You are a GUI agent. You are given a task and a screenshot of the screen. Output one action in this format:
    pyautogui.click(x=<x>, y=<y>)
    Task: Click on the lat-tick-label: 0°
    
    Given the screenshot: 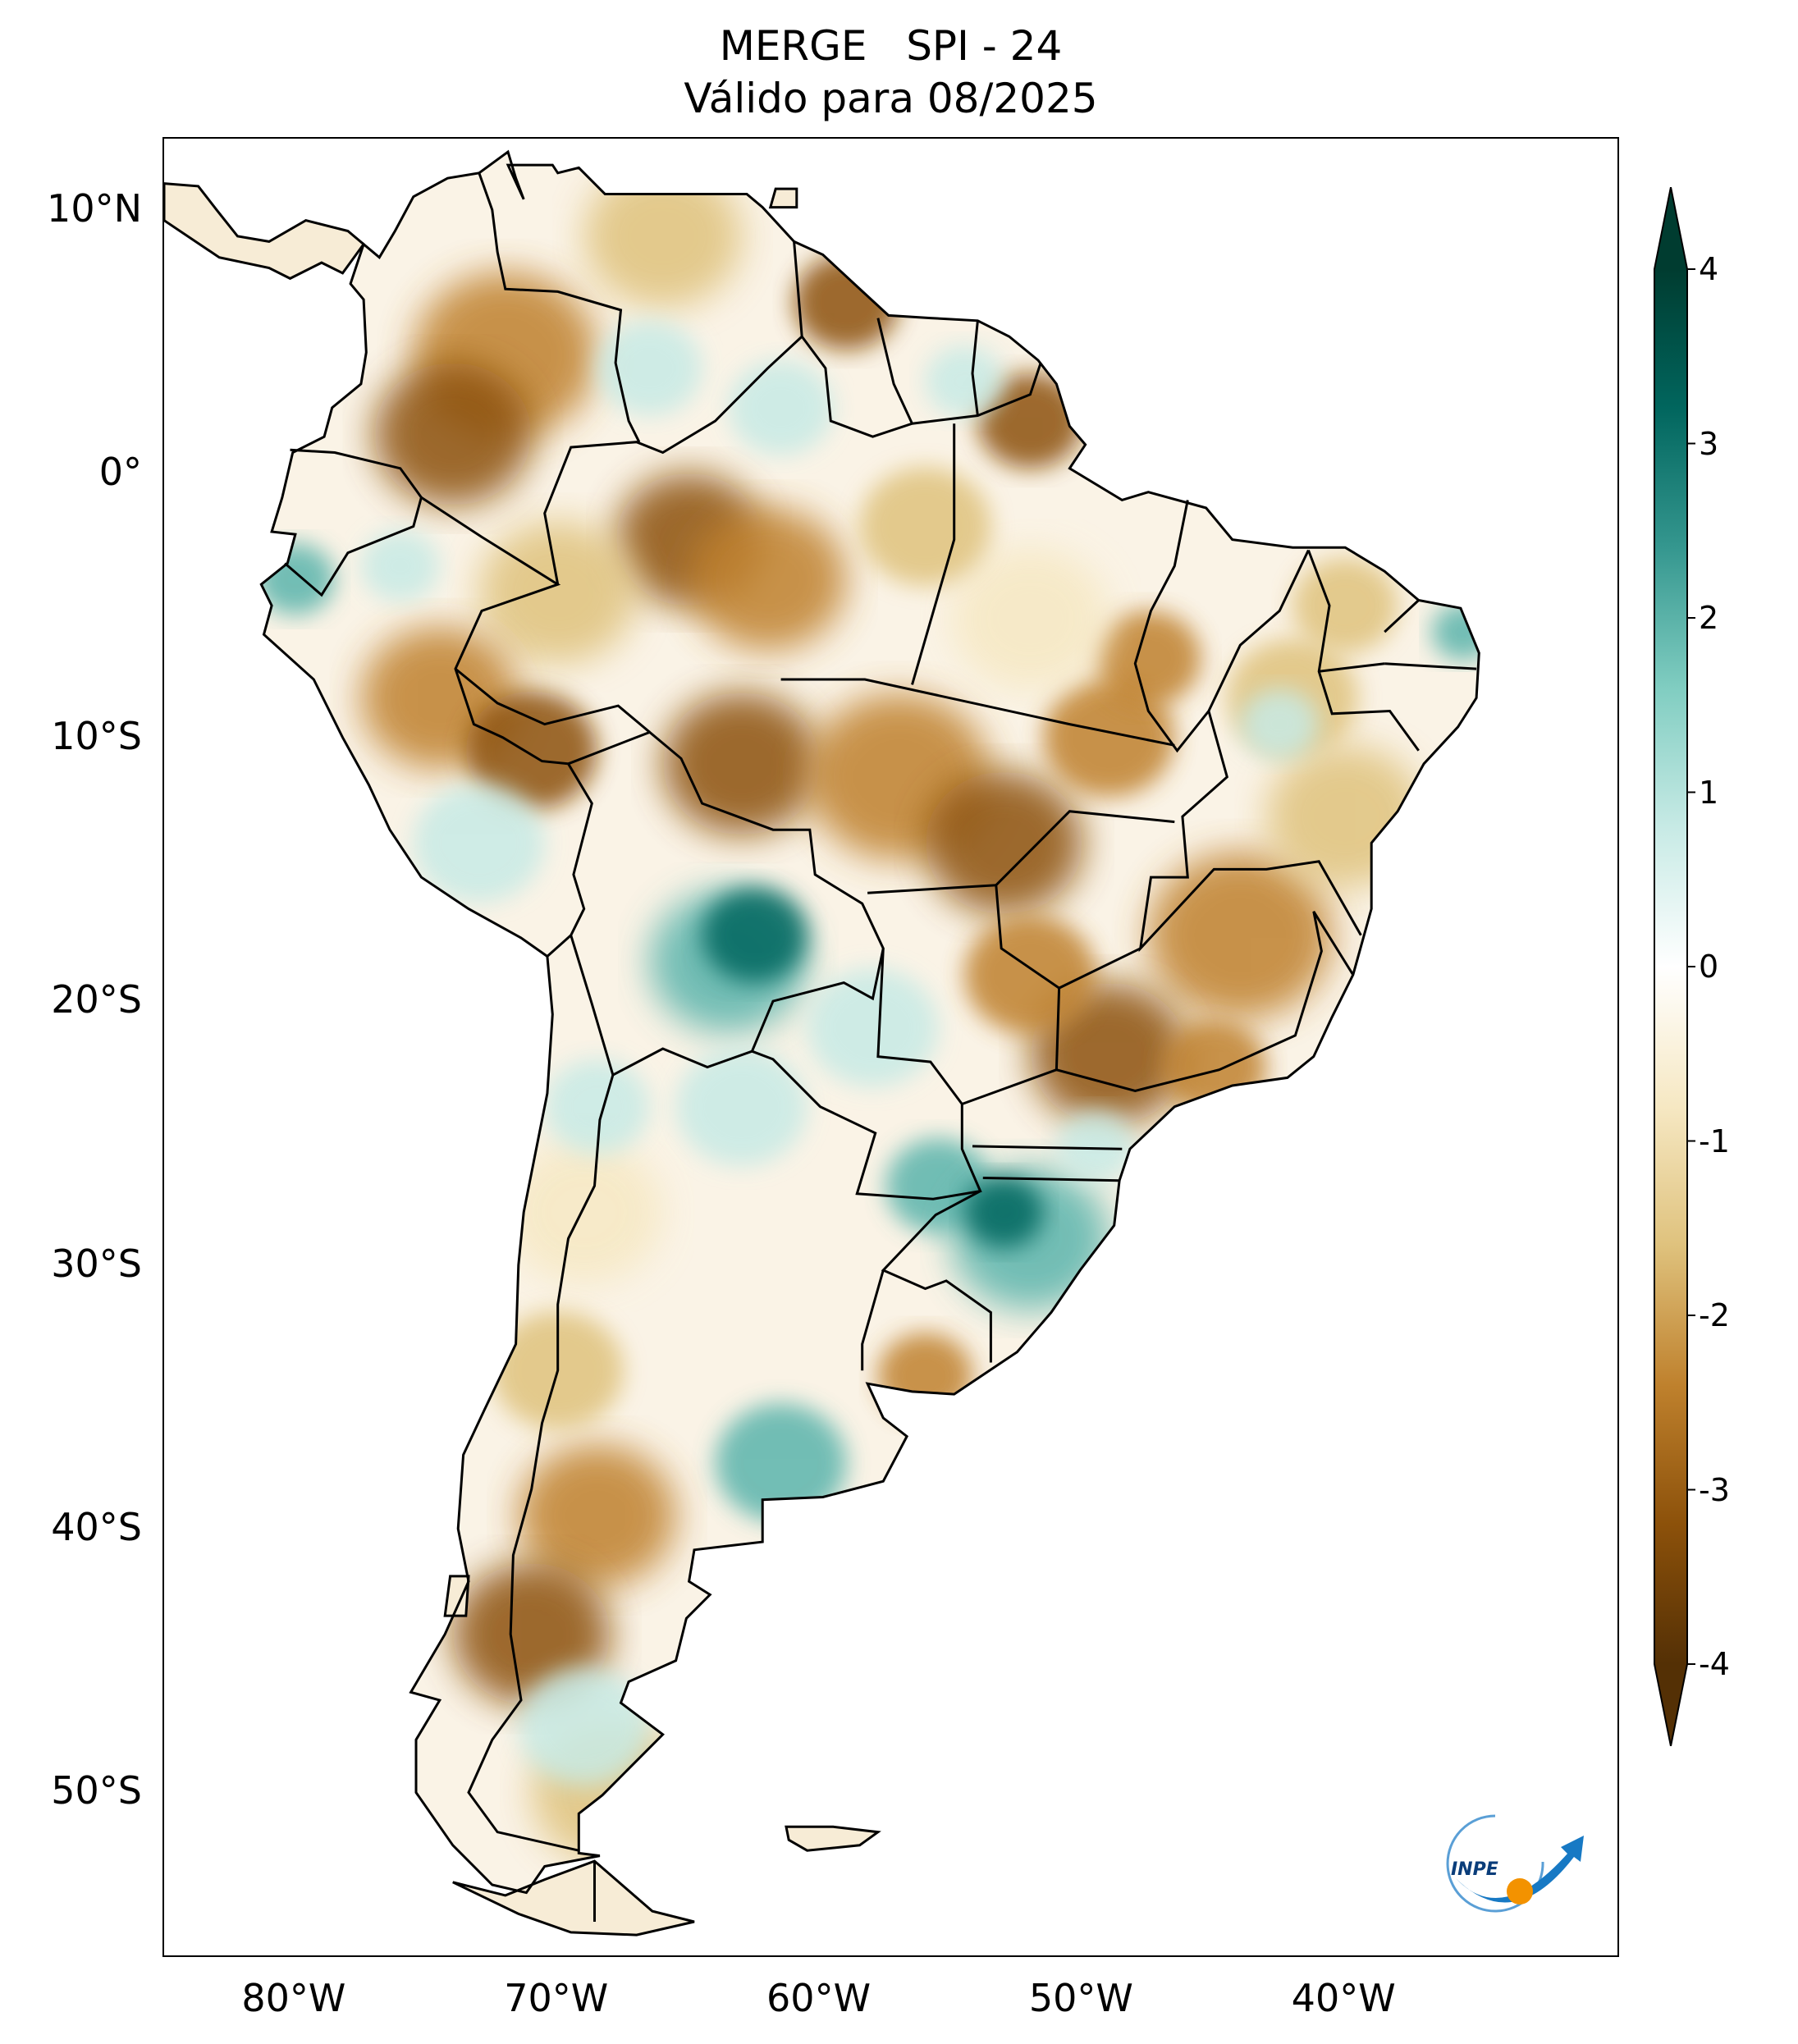 What is the action you would take?
    pyautogui.click(x=120, y=472)
    